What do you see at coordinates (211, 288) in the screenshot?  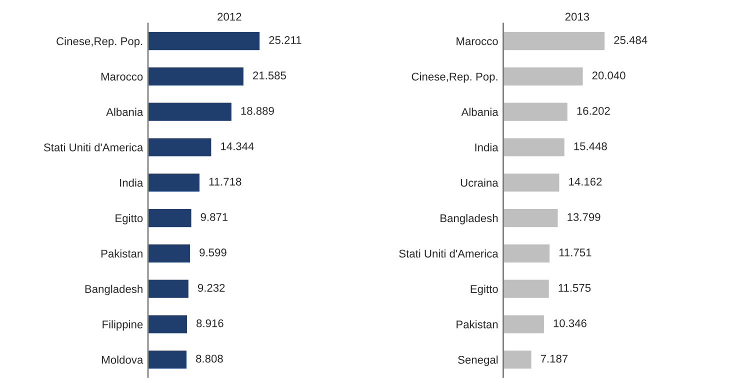 I see `data-label: 9.232` at bounding box center [211, 288].